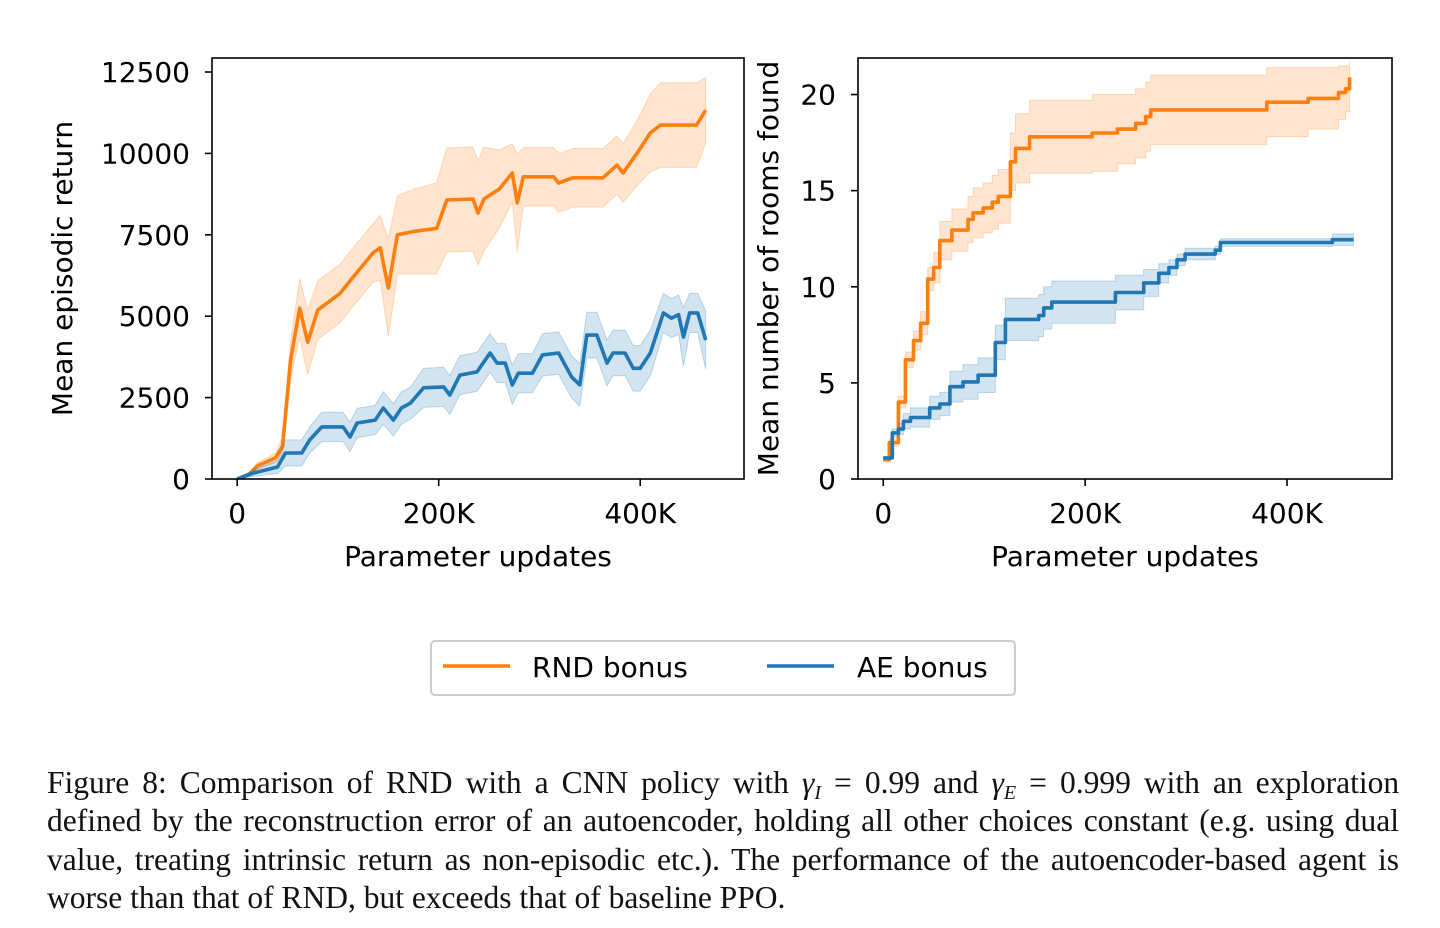  What do you see at coordinates (145, 153) in the screenshot?
I see `y-tick-label: 10000` at bounding box center [145, 153].